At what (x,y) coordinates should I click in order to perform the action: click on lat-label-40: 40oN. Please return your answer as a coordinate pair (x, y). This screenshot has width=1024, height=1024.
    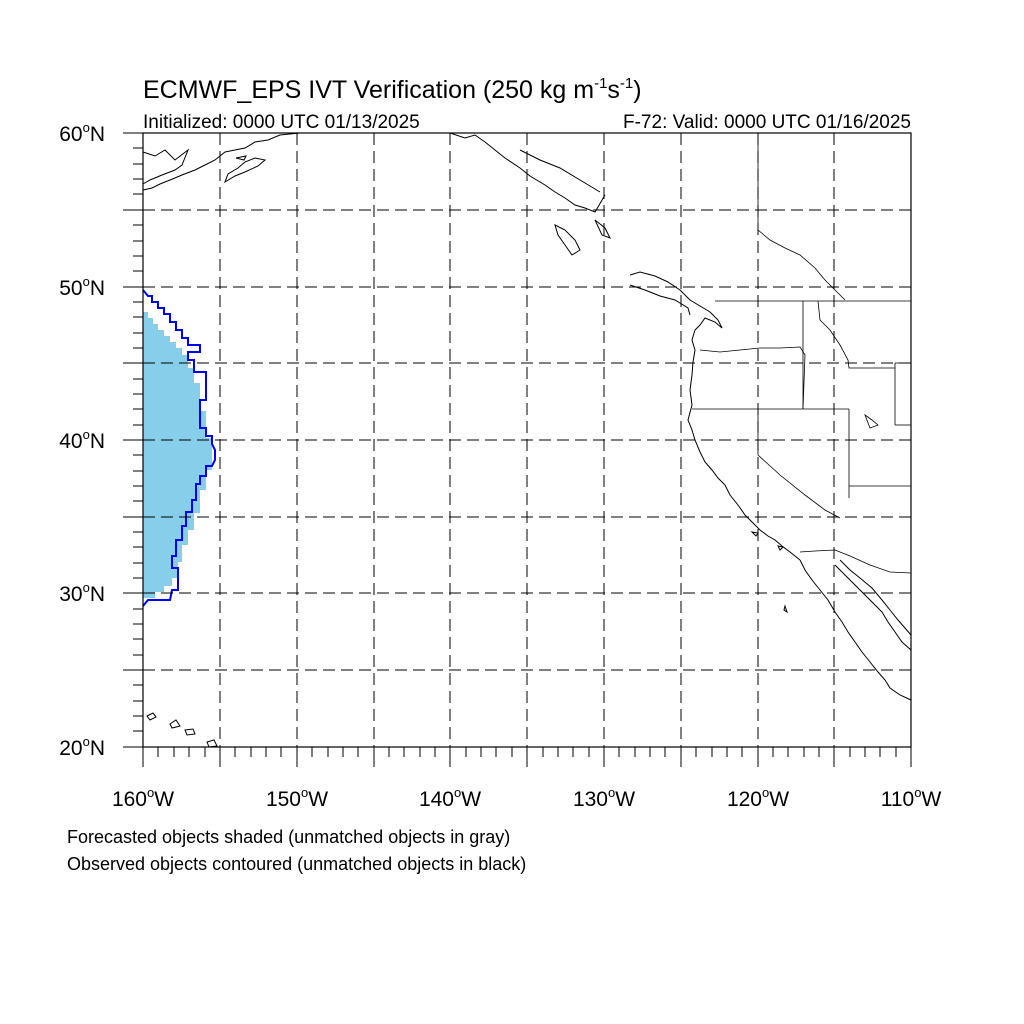
    Looking at the image, I should click on (82, 440).